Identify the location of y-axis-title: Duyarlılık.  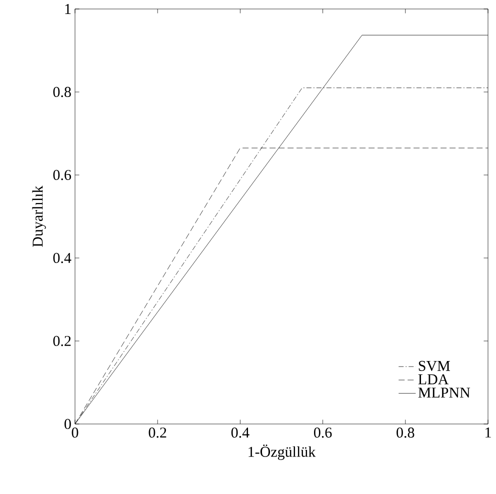
(39, 216).